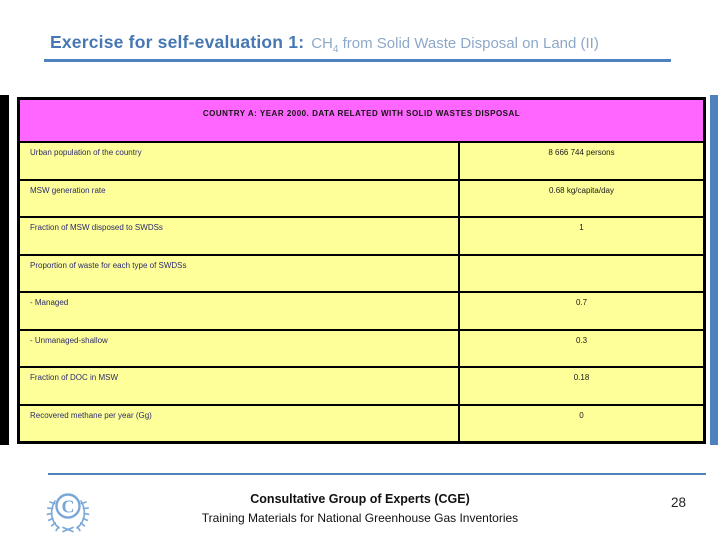  What do you see at coordinates (177, 42) in the screenshot?
I see `slide-title-main: Exercise for self-evaluation 1:` at bounding box center [177, 42].